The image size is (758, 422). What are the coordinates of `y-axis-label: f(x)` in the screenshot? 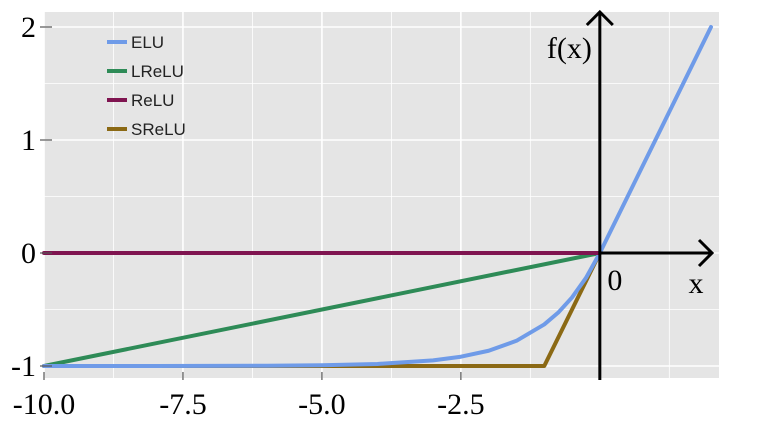 It's located at (569, 48).